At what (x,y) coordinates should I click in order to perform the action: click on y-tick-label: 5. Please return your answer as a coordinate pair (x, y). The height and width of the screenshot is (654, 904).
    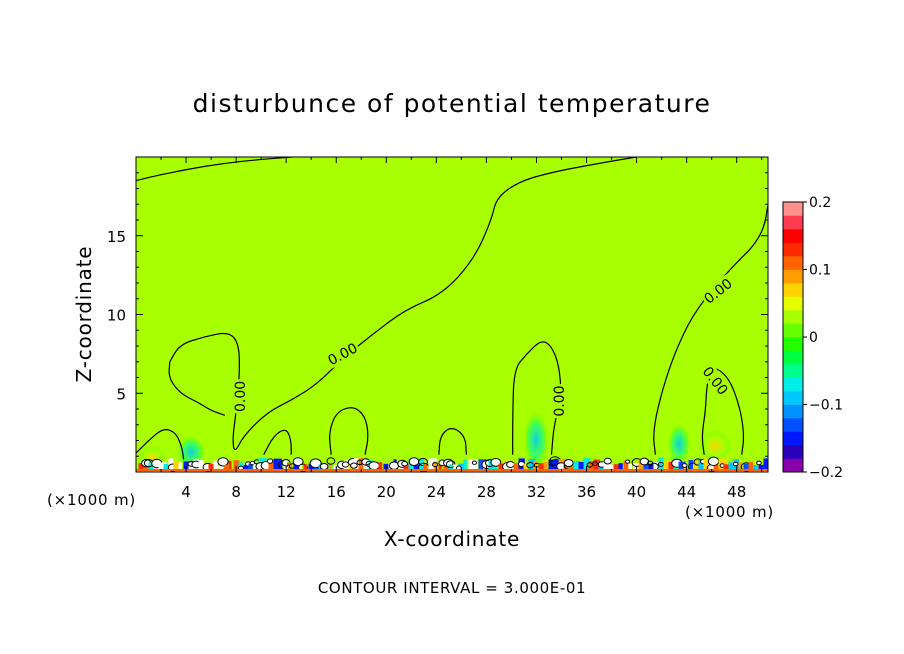
    Looking at the image, I should click on (121, 394).